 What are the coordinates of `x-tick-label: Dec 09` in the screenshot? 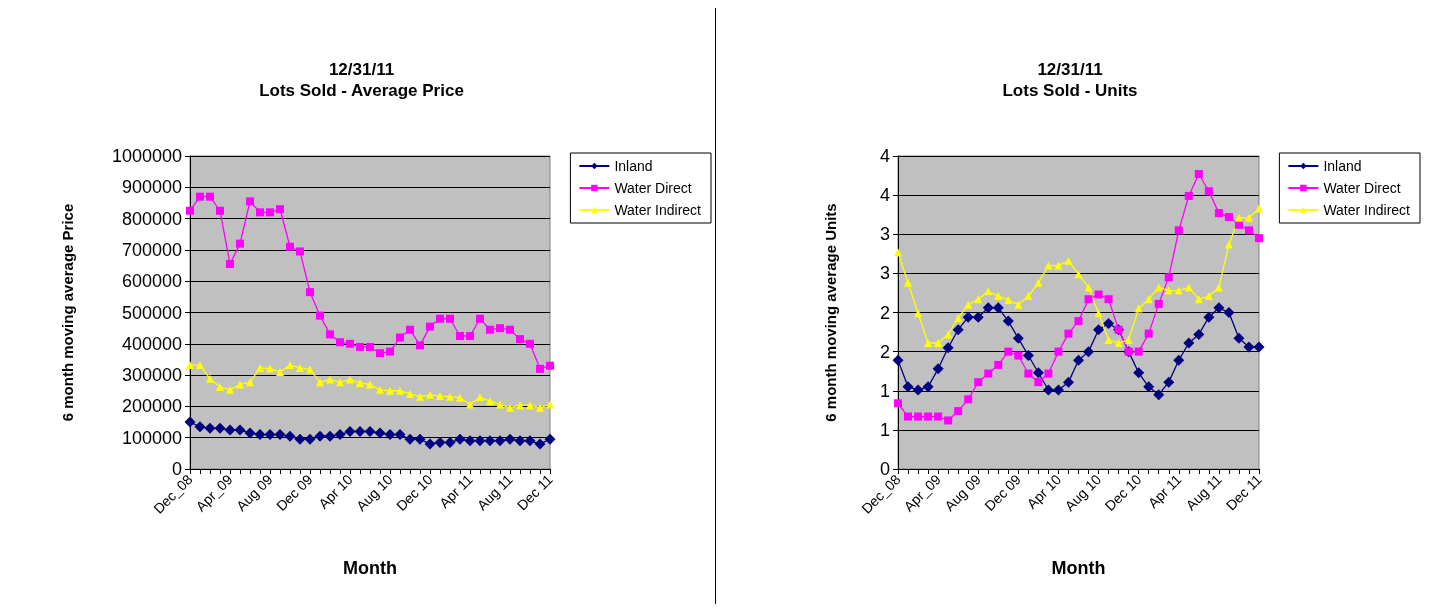 It's located at (294, 492).